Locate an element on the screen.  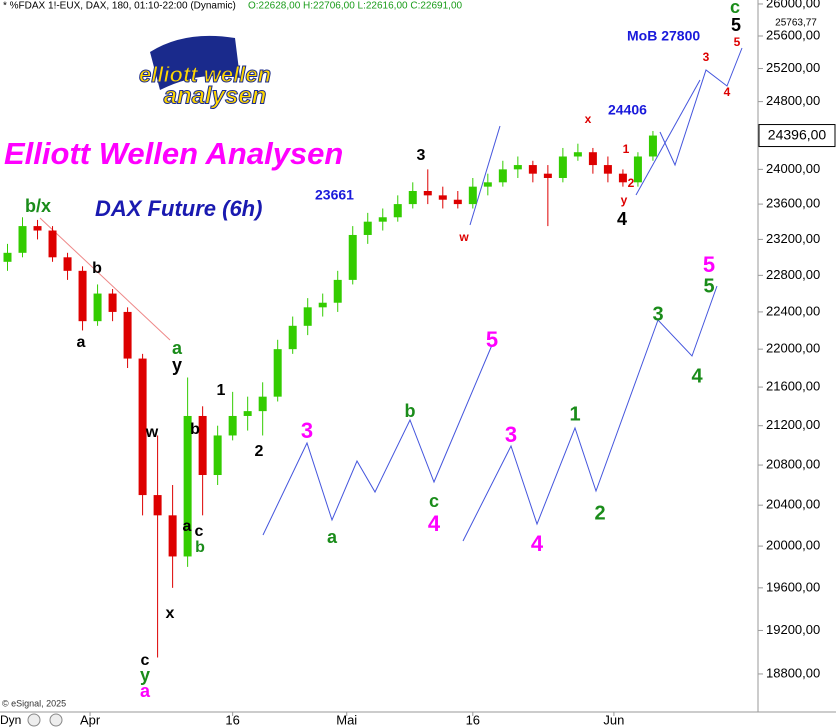
logo-flag is located at coordinates (195, 62).